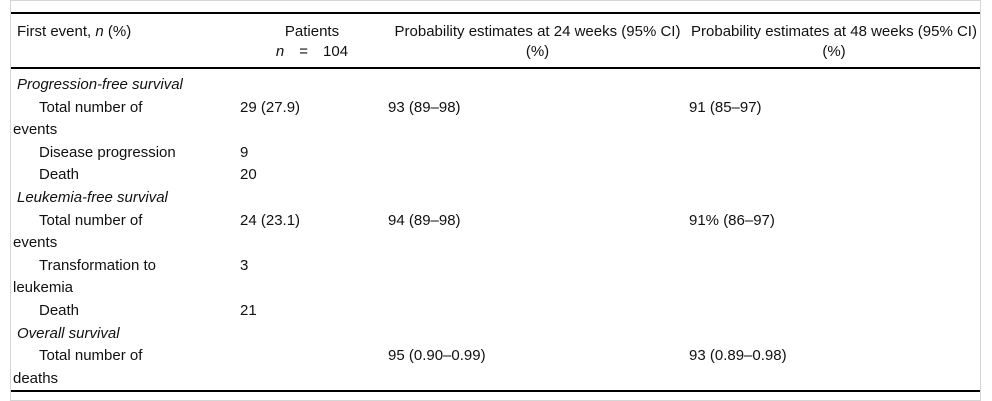 Image resolution: width=992 pixels, height=401 pixels. Describe the element at coordinates (99, 31) in the screenshot. I see `header-first-event-n: n` at that location.